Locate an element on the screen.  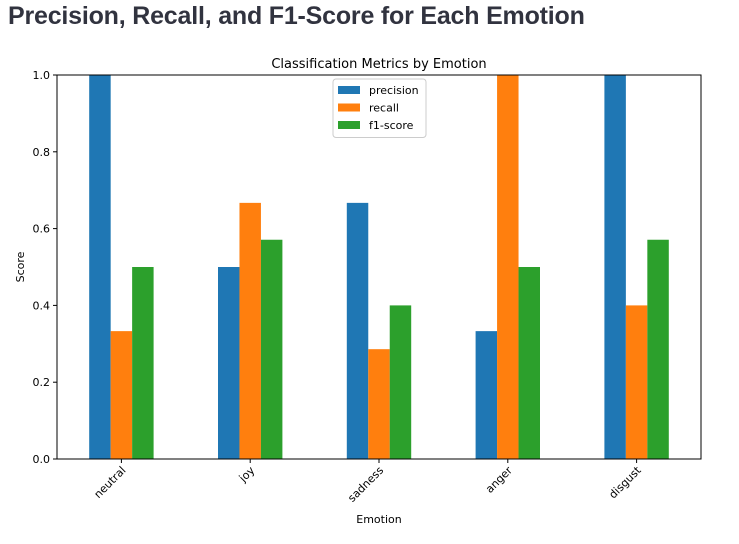
x-axis-label: Emotion is located at coordinates (378, 519).